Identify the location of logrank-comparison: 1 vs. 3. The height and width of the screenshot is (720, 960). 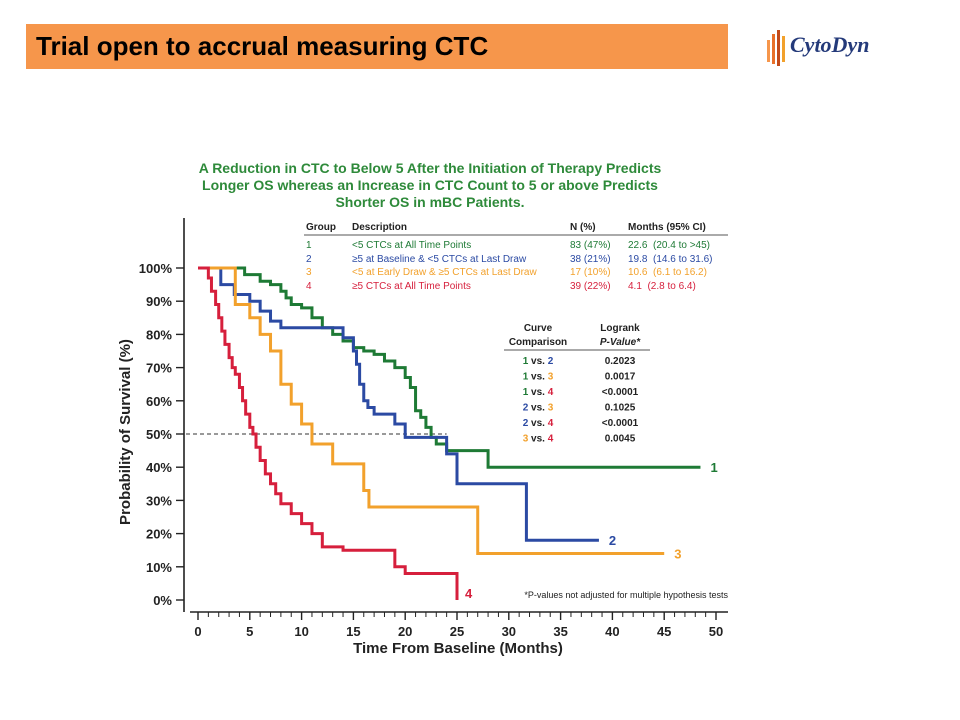
(538, 377).